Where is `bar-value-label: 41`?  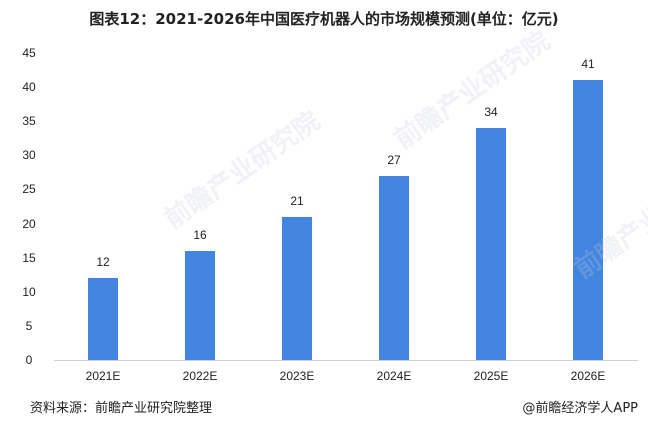
bar-value-label: 41 is located at coordinates (588, 64).